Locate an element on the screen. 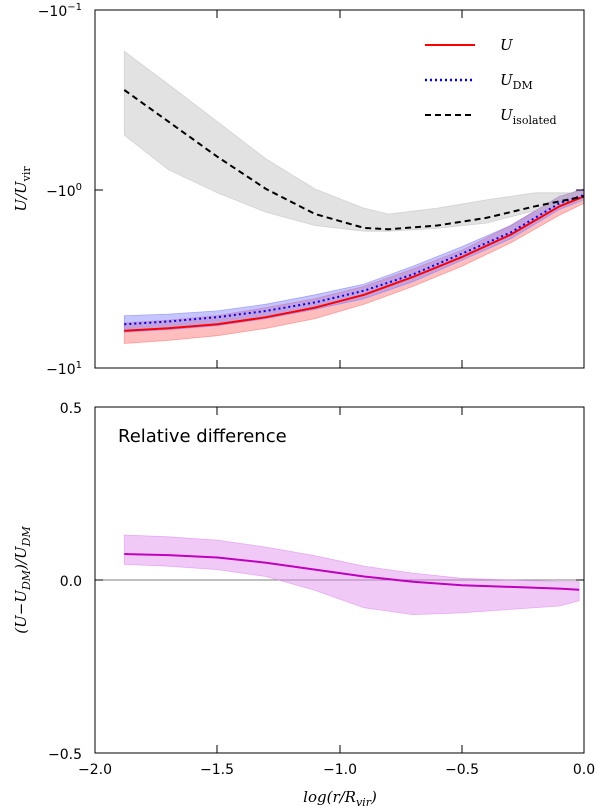 This screenshot has width=598, height=810. xtick-label-5: 0.0 is located at coordinates (584, 770).